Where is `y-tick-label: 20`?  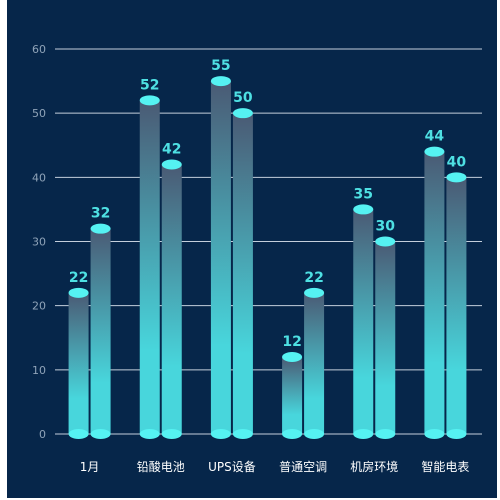 y-tick-label: 20 is located at coordinates (39, 306).